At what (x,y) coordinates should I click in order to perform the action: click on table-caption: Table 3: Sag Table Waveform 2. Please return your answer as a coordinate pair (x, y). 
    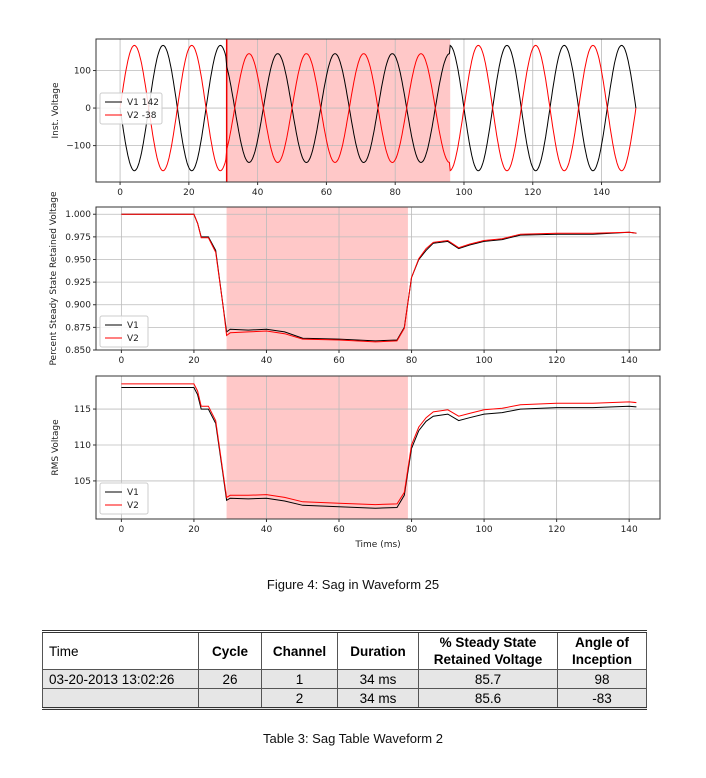
    Looking at the image, I should click on (353, 738).